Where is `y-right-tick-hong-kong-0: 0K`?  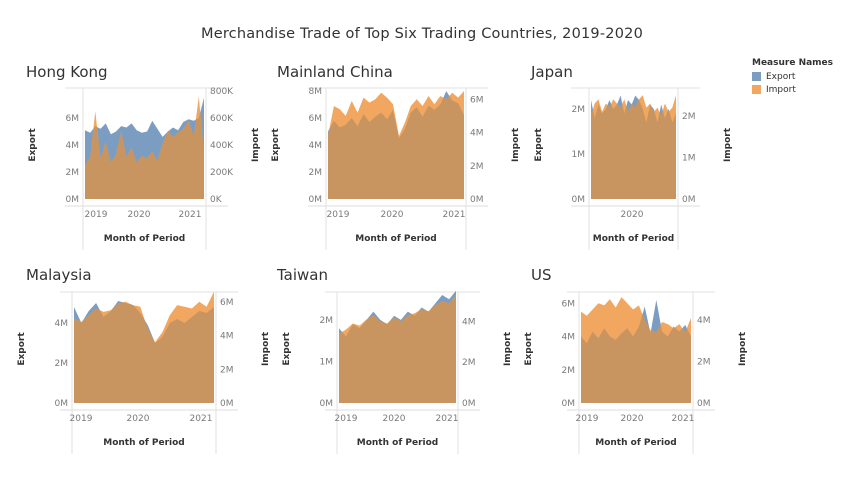 y-right-tick-hong-kong-0: 0K is located at coordinates (216, 200).